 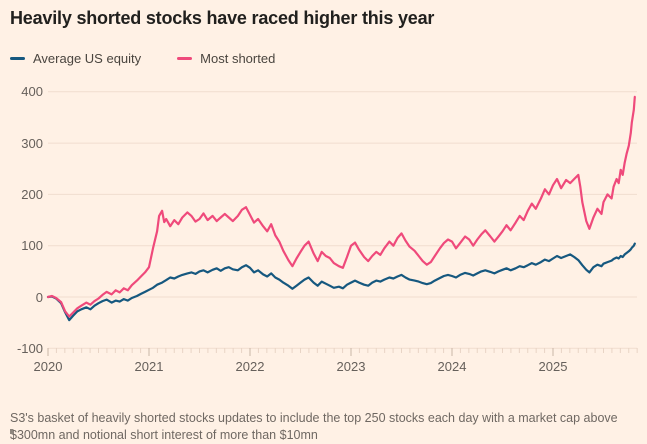 I want to click on x-axis-tick-label: 2024, so click(x=452, y=366).